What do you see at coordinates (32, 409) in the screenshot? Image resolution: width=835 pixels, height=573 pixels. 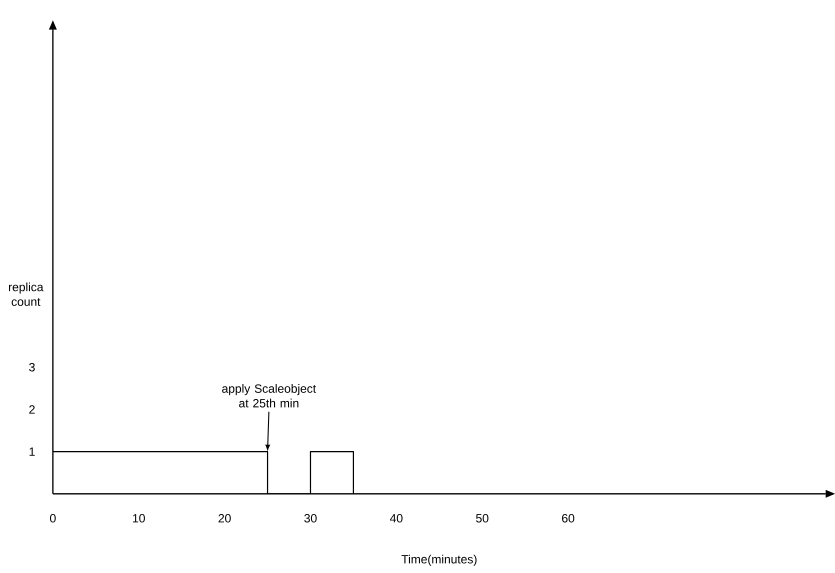 I see `y-tick-label: 2` at bounding box center [32, 409].